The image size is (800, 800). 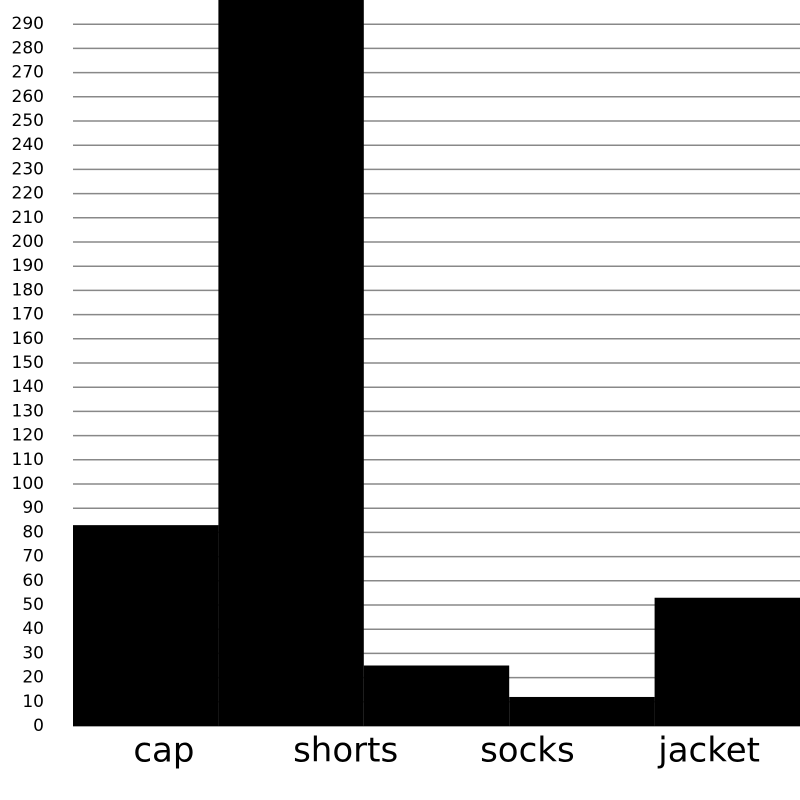 I want to click on y-tick-label: 210, so click(x=28, y=218).